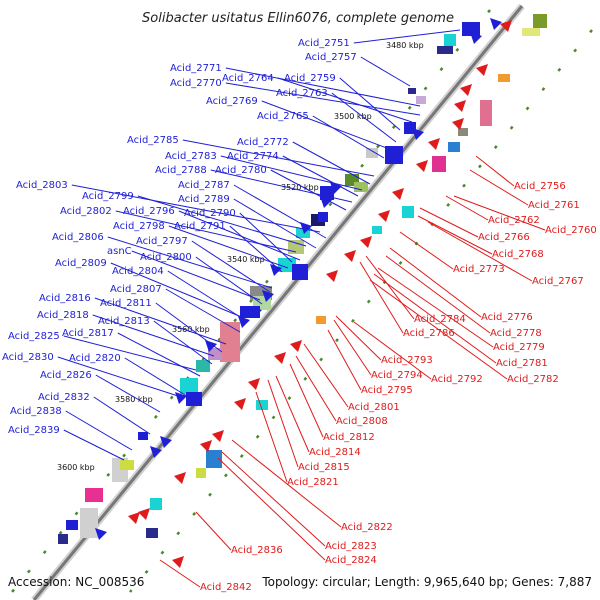  What do you see at coordinates (335, 452) in the screenshot?
I see `reverse-gene-label: Acid_2814` at bounding box center [335, 452].